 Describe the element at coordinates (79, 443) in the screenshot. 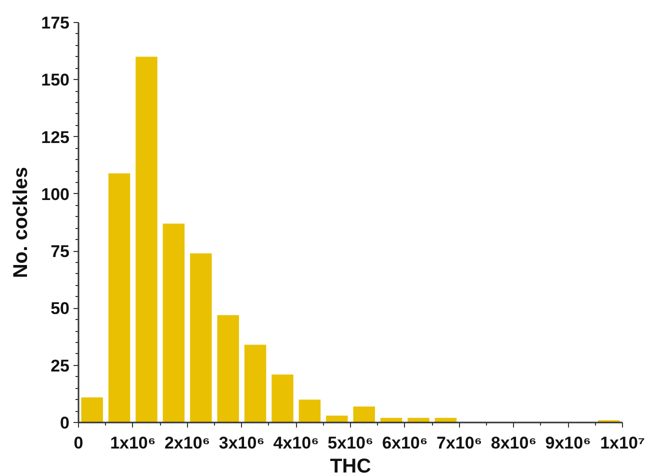

I see `x-tick-label: 0` at that location.